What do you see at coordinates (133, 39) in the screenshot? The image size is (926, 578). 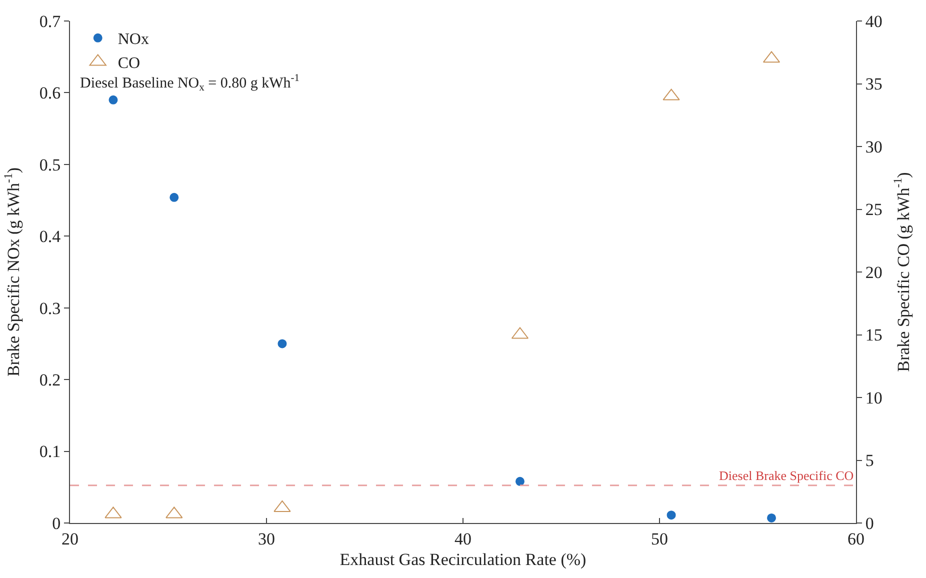 I see `legend-label: NOx` at bounding box center [133, 39].